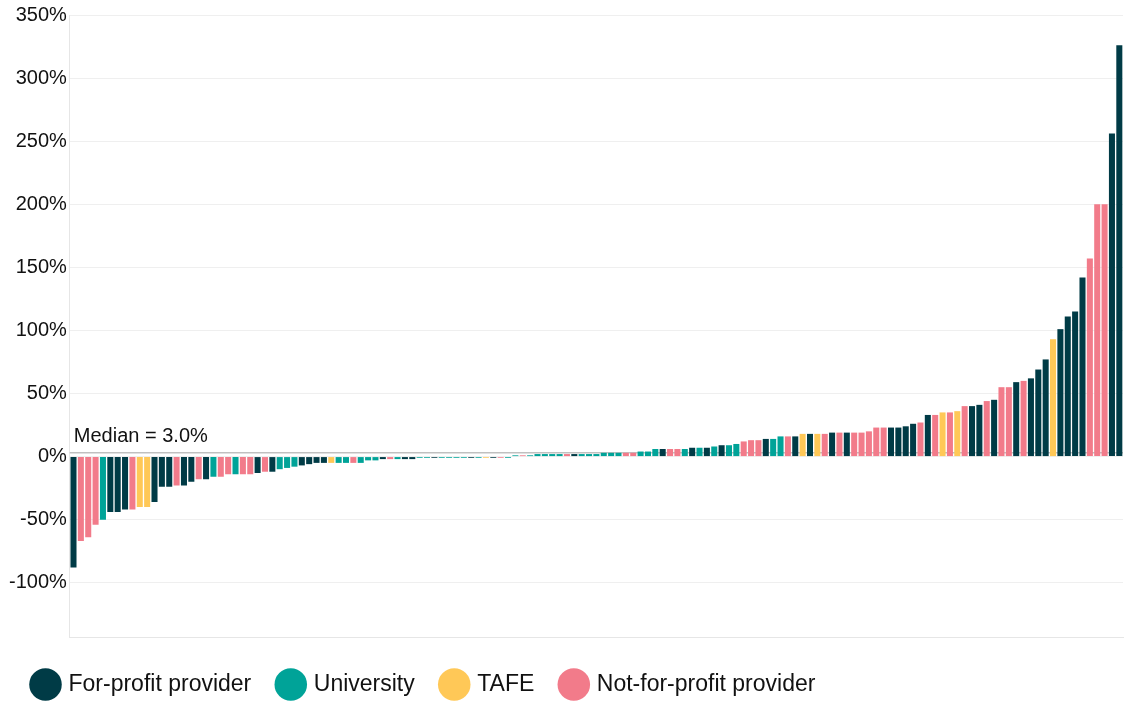  What do you see at coordinates (506, 682) in the screenshot?
I see `legend-label: TAFE` at bounding box center [506, 682].